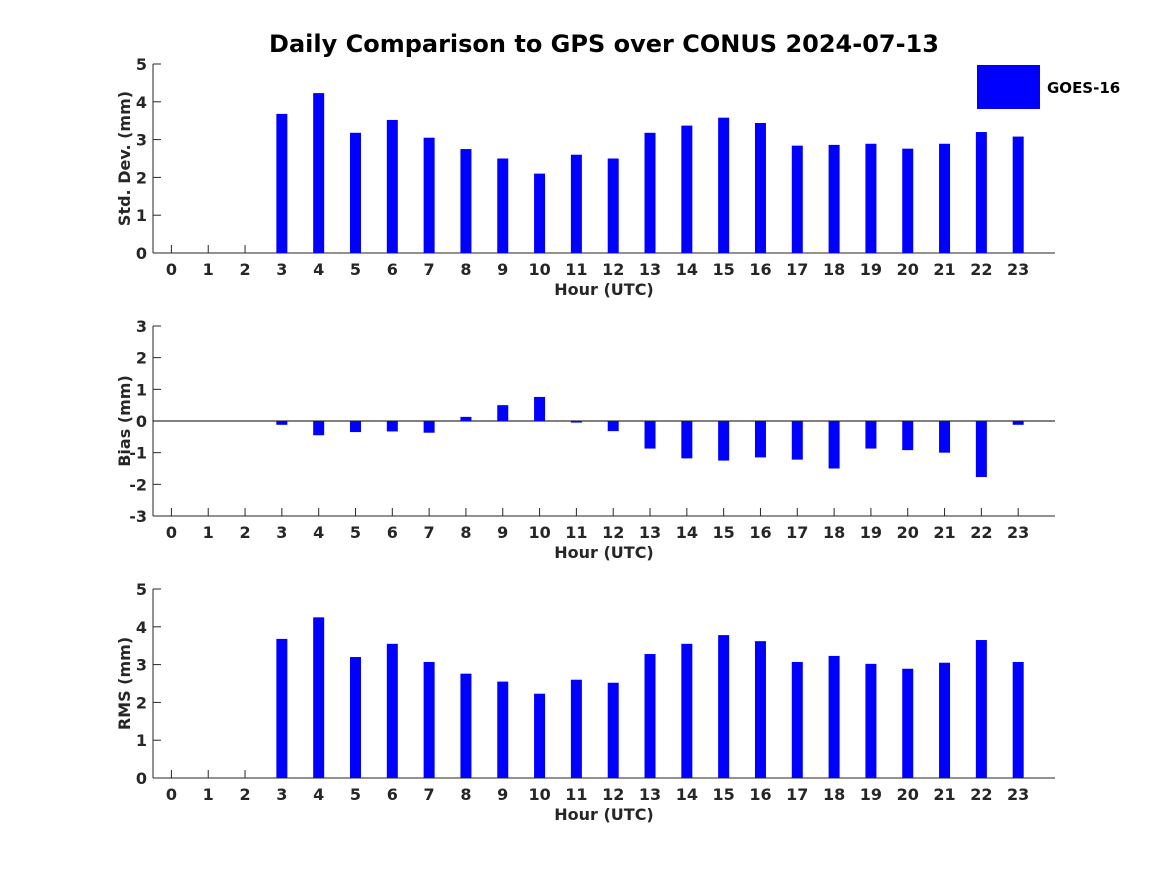 The image size is (1167, 875). I want to click on y-tick-label-std-dev: 2, so click(141, 177).